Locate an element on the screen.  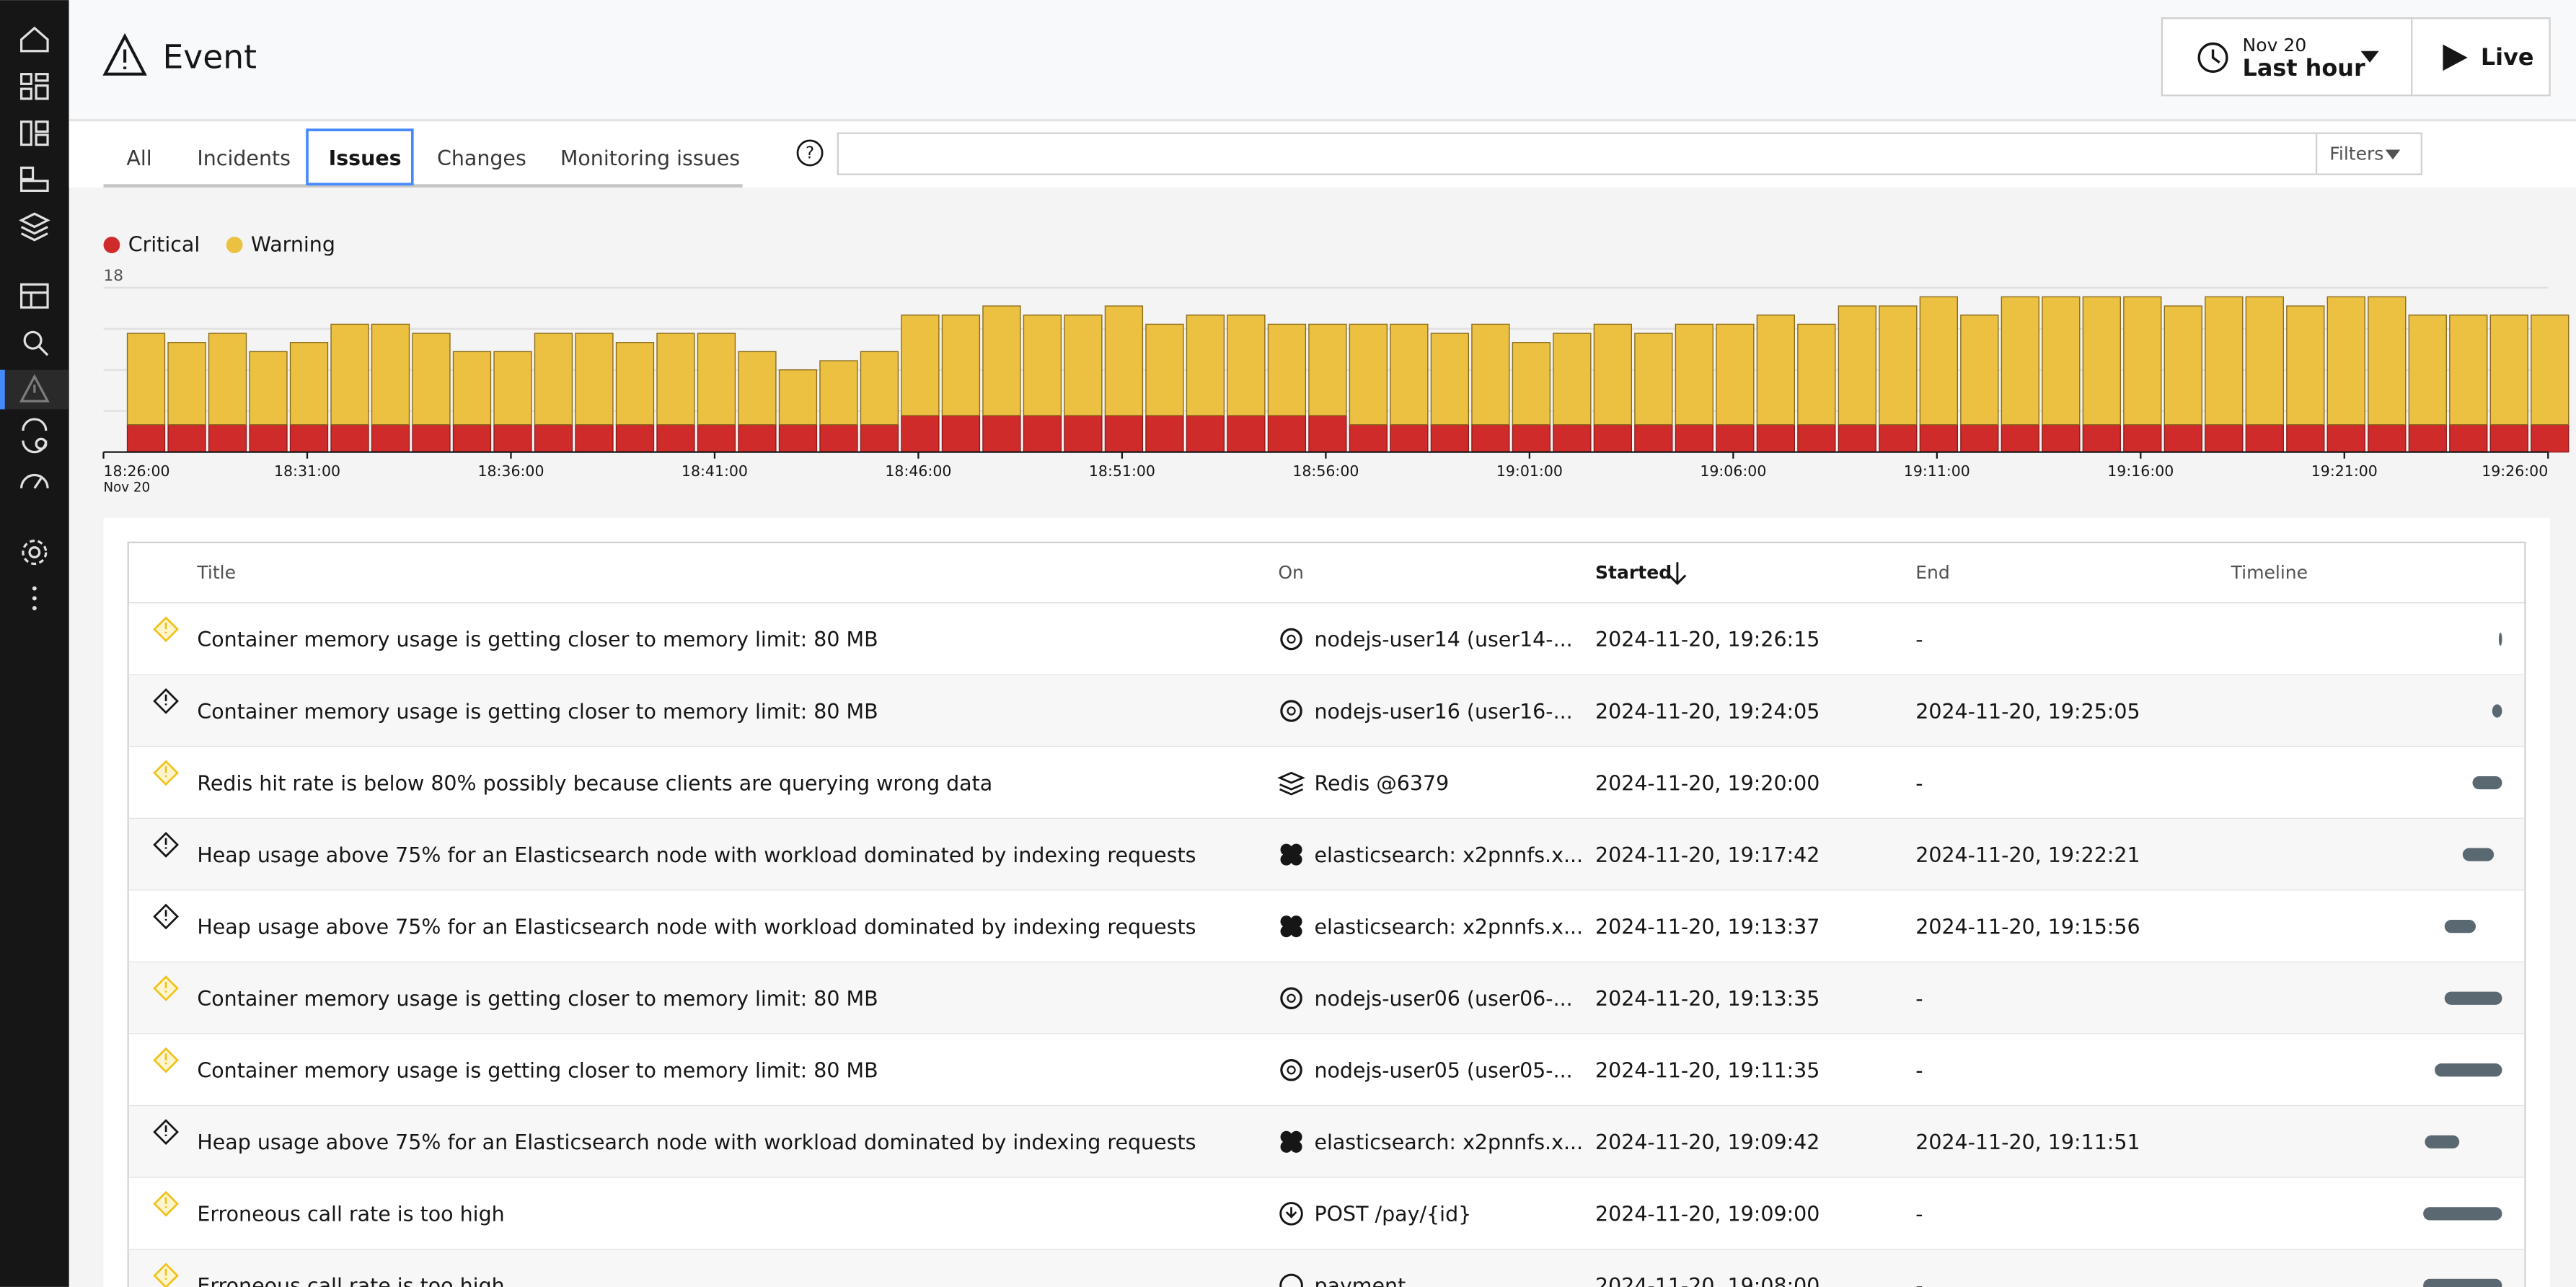
x-tick-label: 19:11:00 is located at coordinates (1937, 471).